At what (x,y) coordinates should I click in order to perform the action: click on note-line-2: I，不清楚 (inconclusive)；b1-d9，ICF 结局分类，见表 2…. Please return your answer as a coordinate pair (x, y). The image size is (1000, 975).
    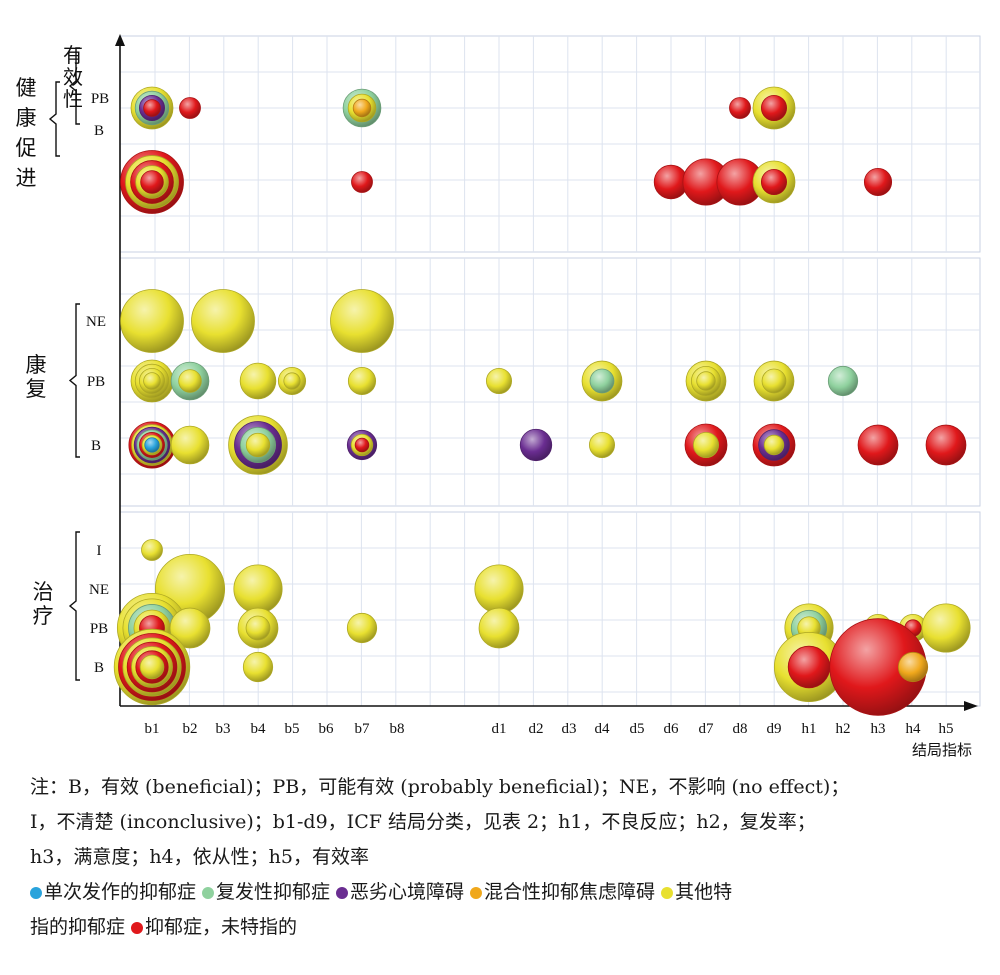
    Looking at the image, I should click on (423, 822).